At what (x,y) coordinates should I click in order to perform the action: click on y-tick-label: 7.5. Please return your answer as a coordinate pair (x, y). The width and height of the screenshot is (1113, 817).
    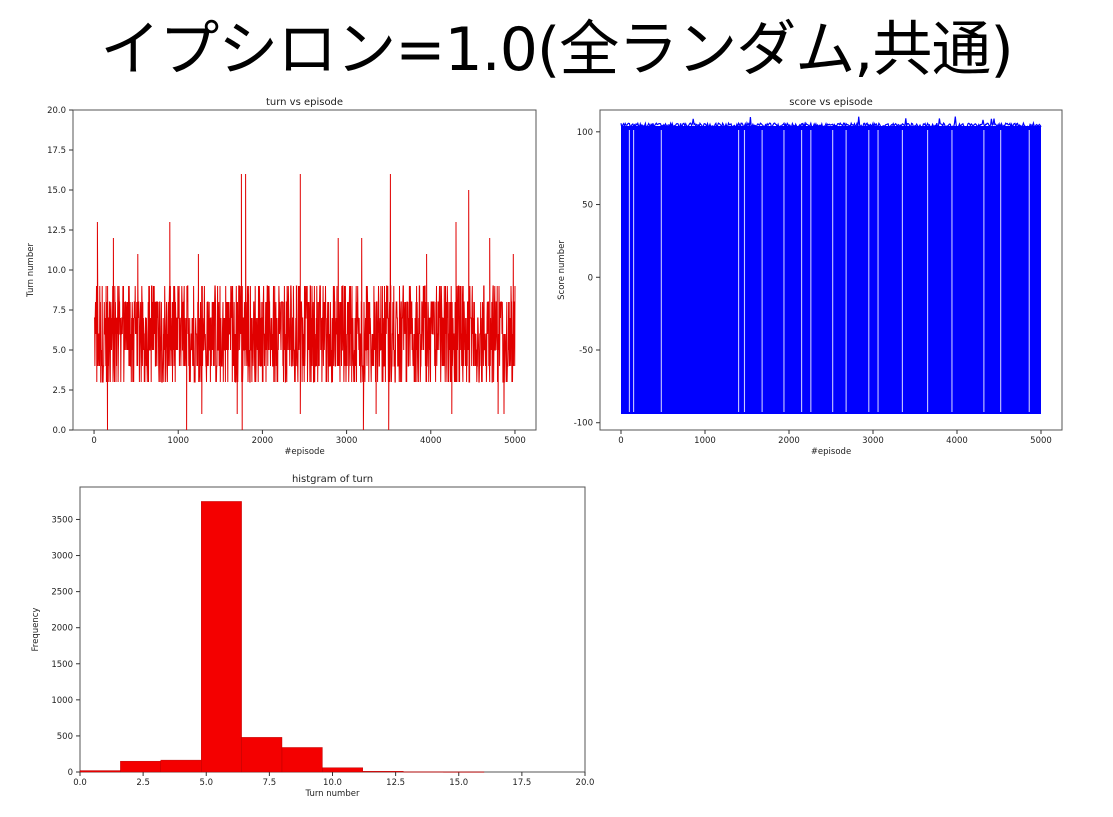
    Looking at the image, I should click on (59, 311).